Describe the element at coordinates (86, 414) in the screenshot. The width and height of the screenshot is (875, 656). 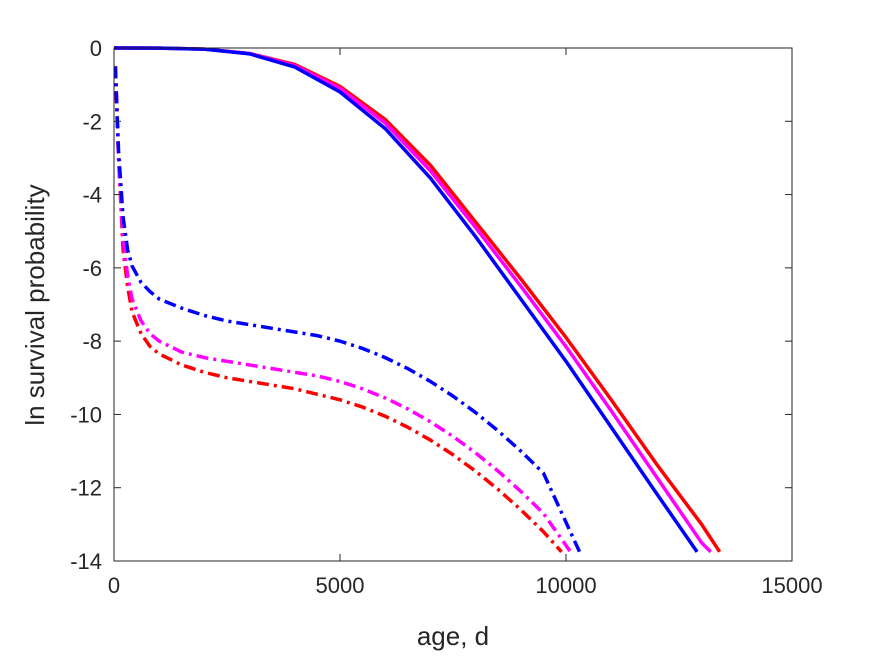
I see `y-tick-label: -10` at that location.